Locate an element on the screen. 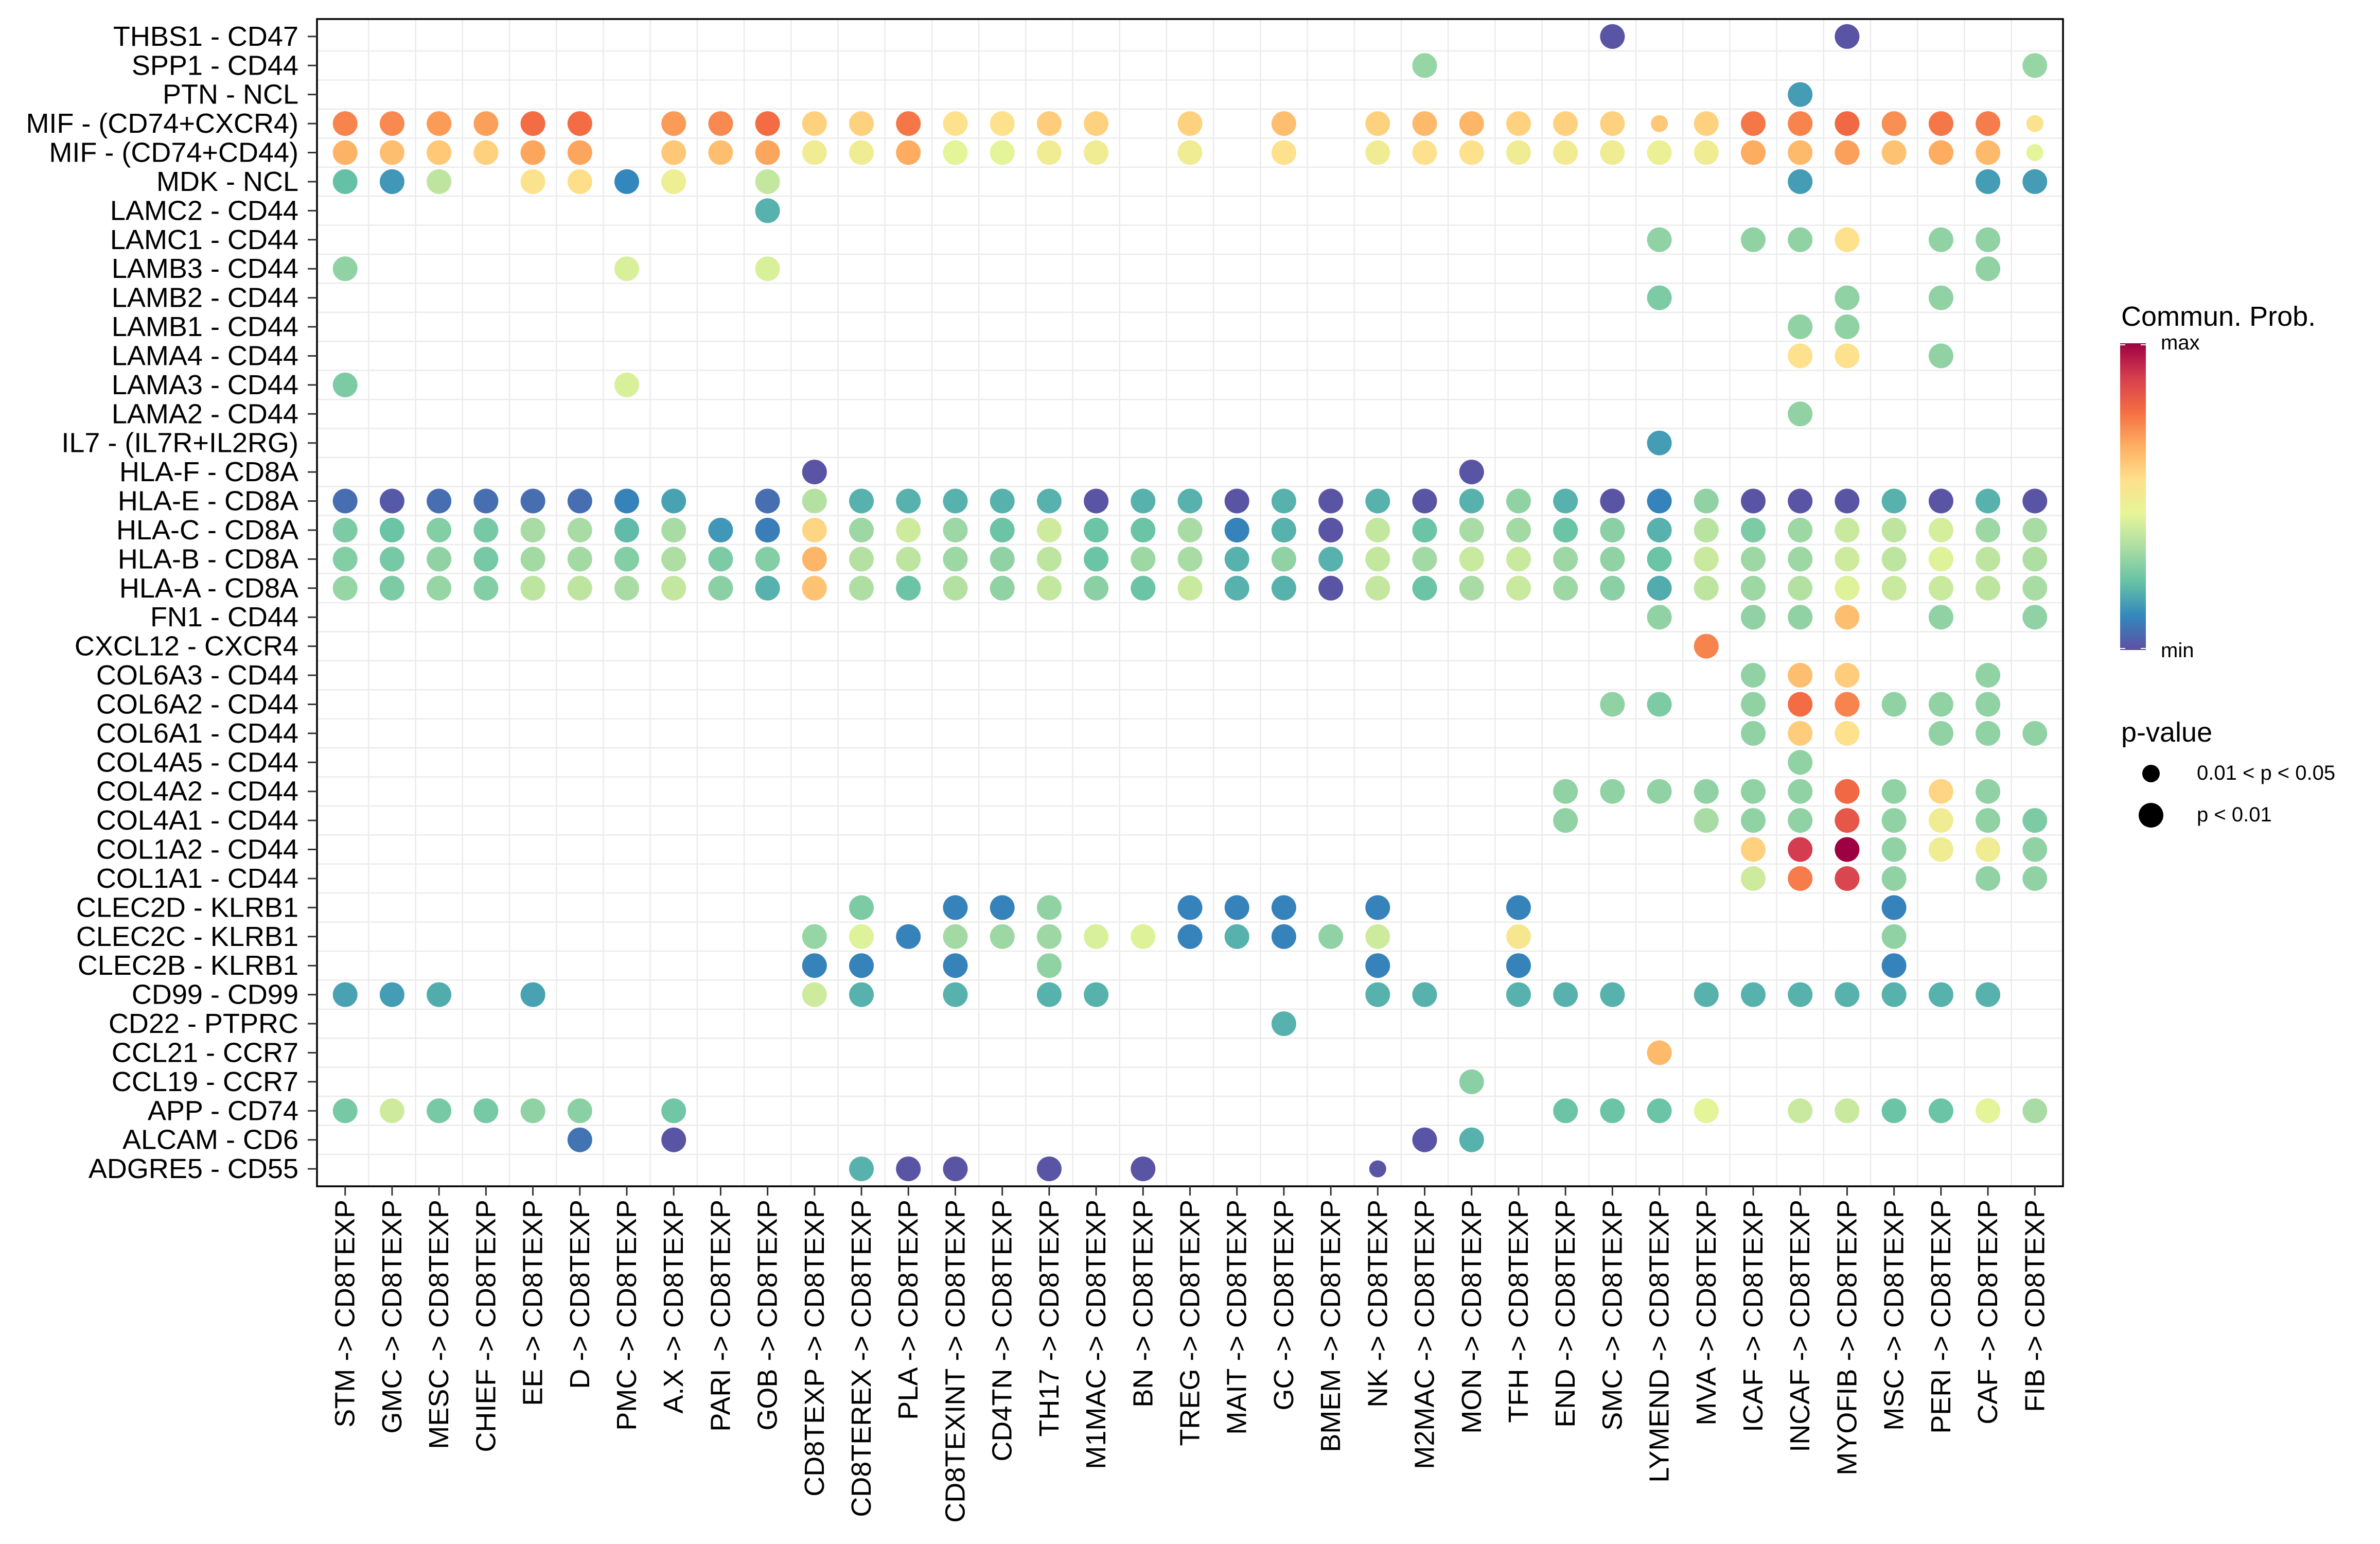 The height and width of the screenshot is (1544, 2380). x-tick-label: CD4TN -> CD8TEXP is located at coordinates (1002, 1331).